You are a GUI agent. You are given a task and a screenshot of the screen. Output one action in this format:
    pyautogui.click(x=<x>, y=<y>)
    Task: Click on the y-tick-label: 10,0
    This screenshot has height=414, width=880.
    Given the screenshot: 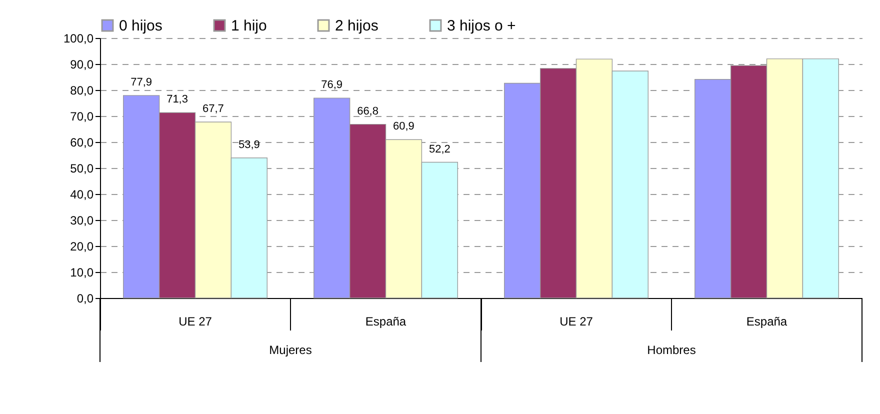 What is the action you would take?
    pyautogui.click(x=82, y=273)
    